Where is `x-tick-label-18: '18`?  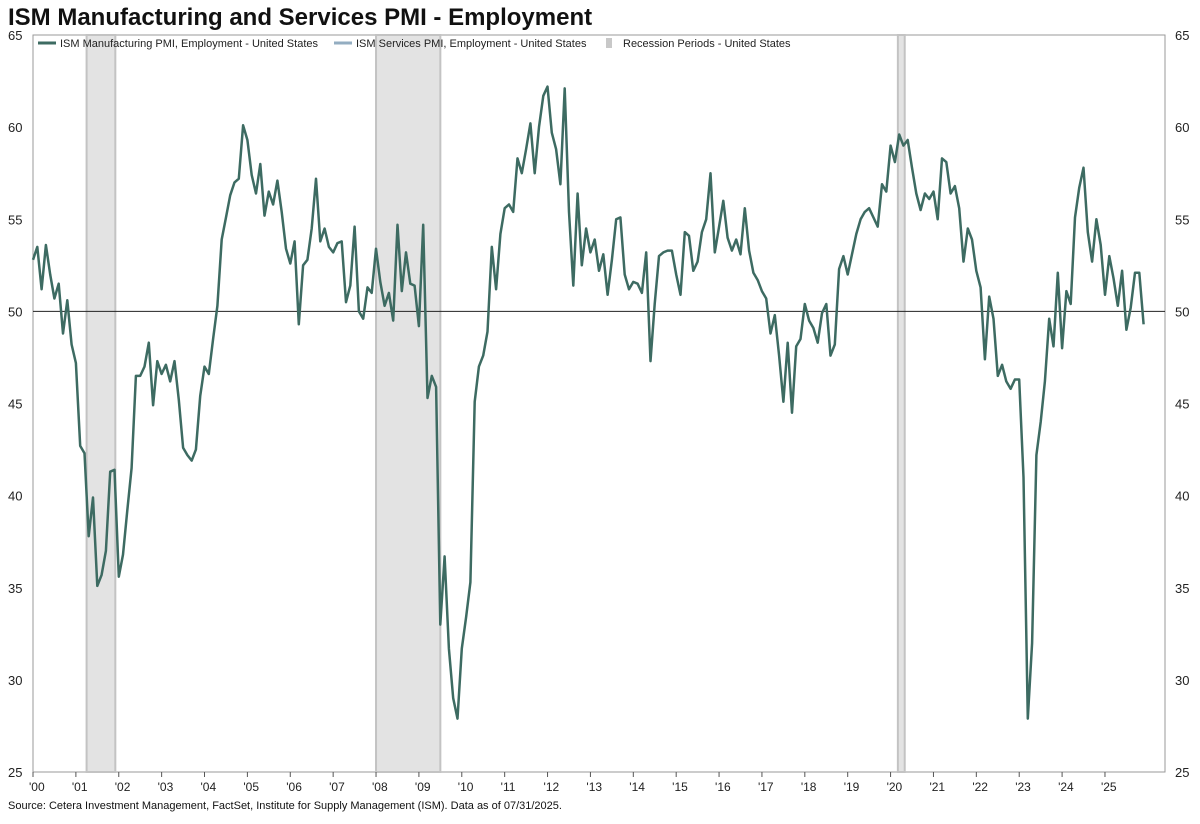 x-tick-label-18: '18 is located at coordinates (809, 787).